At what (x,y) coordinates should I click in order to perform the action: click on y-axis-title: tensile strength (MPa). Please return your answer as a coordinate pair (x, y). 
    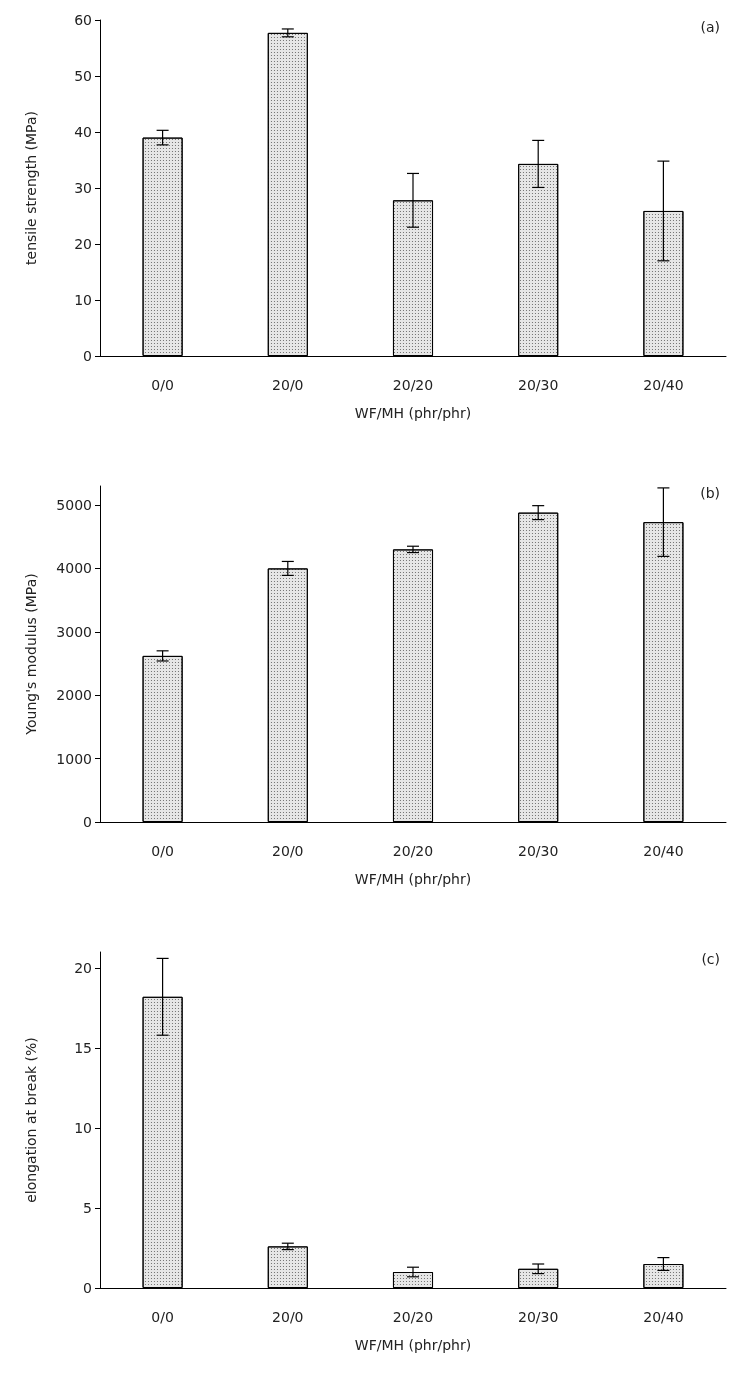
    Looking at the image, I should click on (31, 188).